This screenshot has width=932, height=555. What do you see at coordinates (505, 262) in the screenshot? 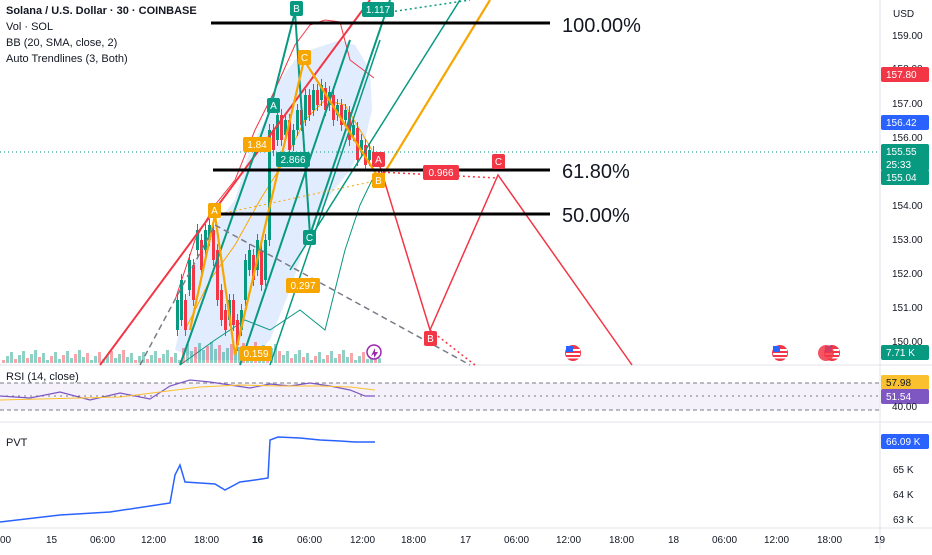
I see `pattern-red-projection` at bounding box center [505, 262].